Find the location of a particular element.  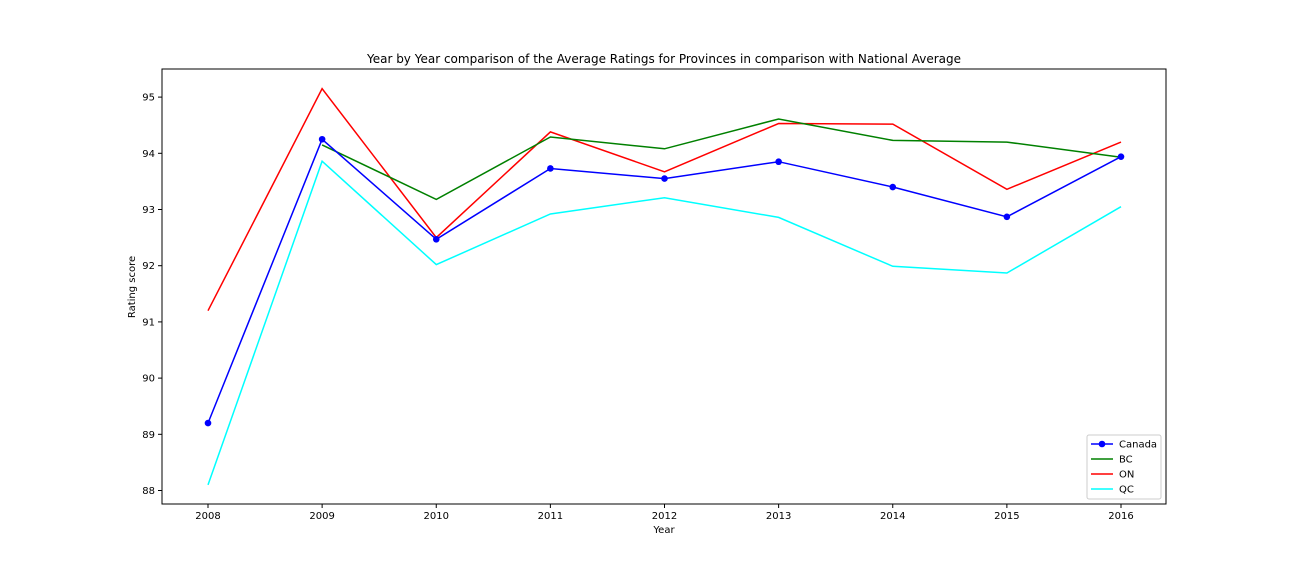

legend-label: BC is located at coordinates (1126, 460).